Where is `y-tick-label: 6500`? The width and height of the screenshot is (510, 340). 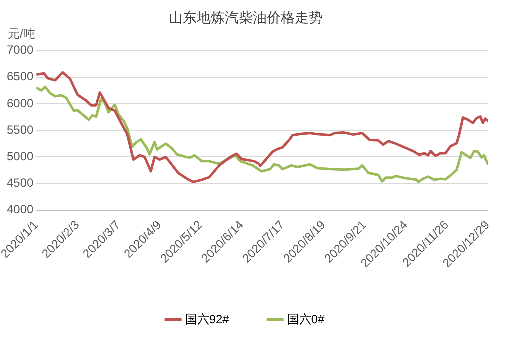
y-tick-label: 6500 is located at coordinates (20, 77).